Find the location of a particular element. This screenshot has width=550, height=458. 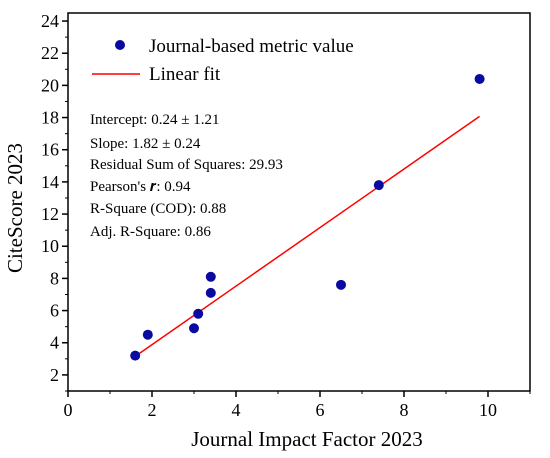

y-tick-label: 20 is located at coordinates (50, 85).